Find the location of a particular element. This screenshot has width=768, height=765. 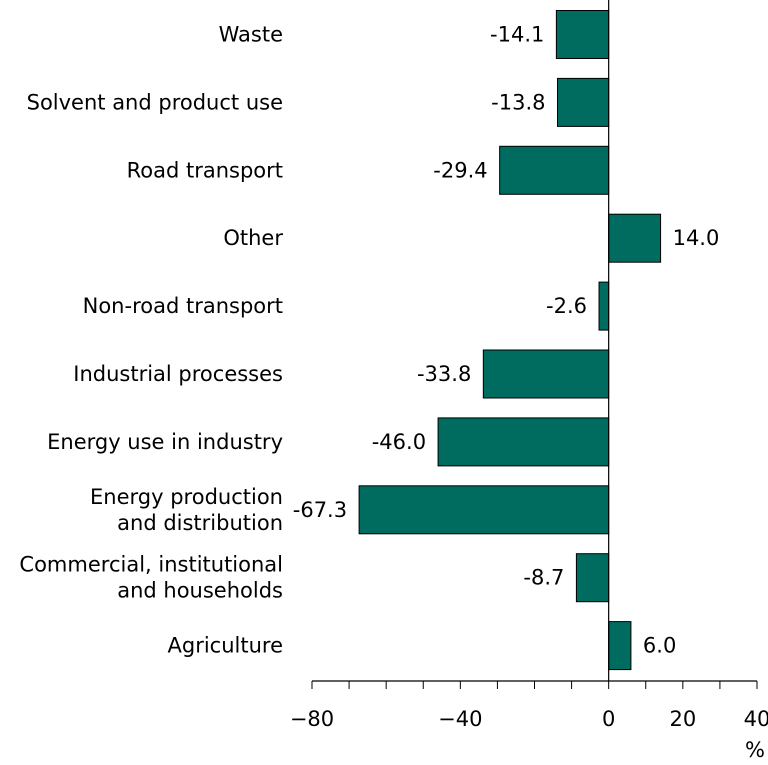

category-label: and households is located at coordinates (200, 591).